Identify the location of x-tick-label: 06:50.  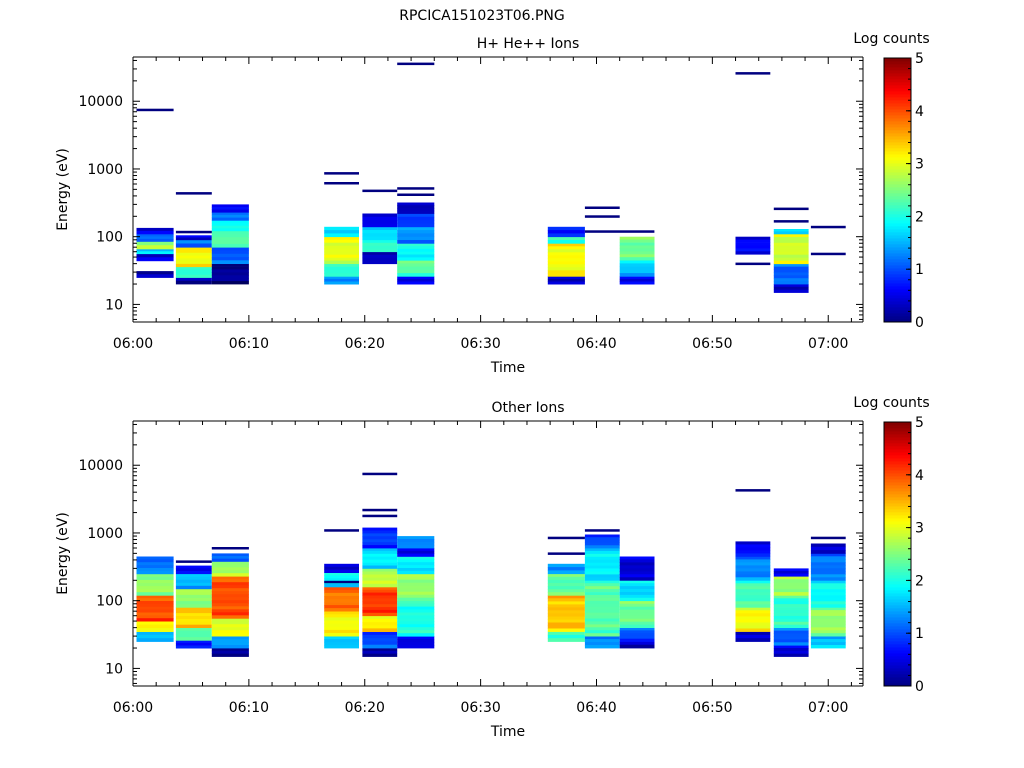
(712, 344).